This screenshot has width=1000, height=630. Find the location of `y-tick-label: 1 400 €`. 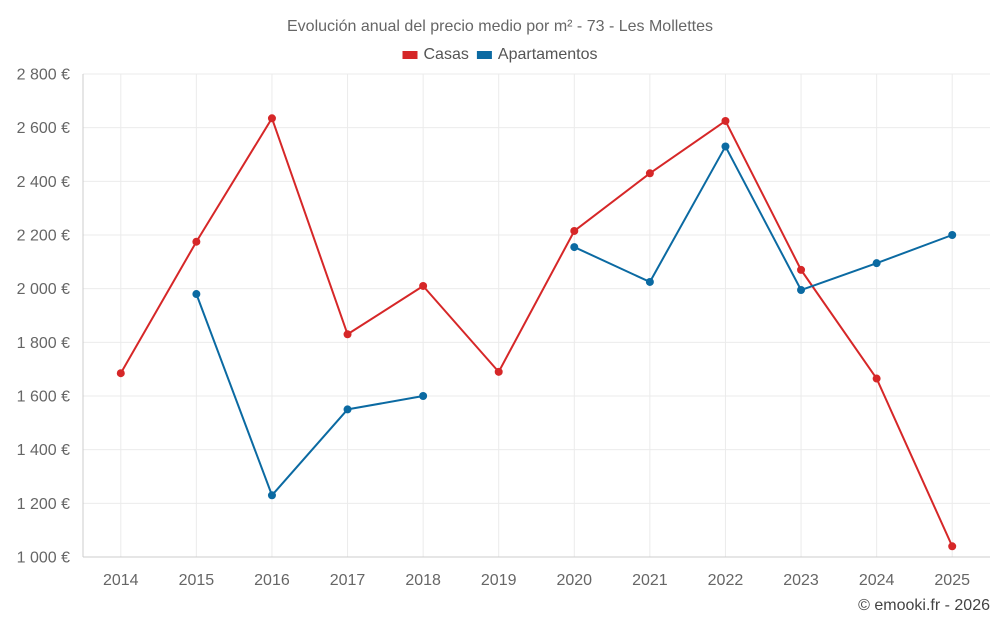

y-tick-label: 1 400 € is located at coordinates (43, 450).